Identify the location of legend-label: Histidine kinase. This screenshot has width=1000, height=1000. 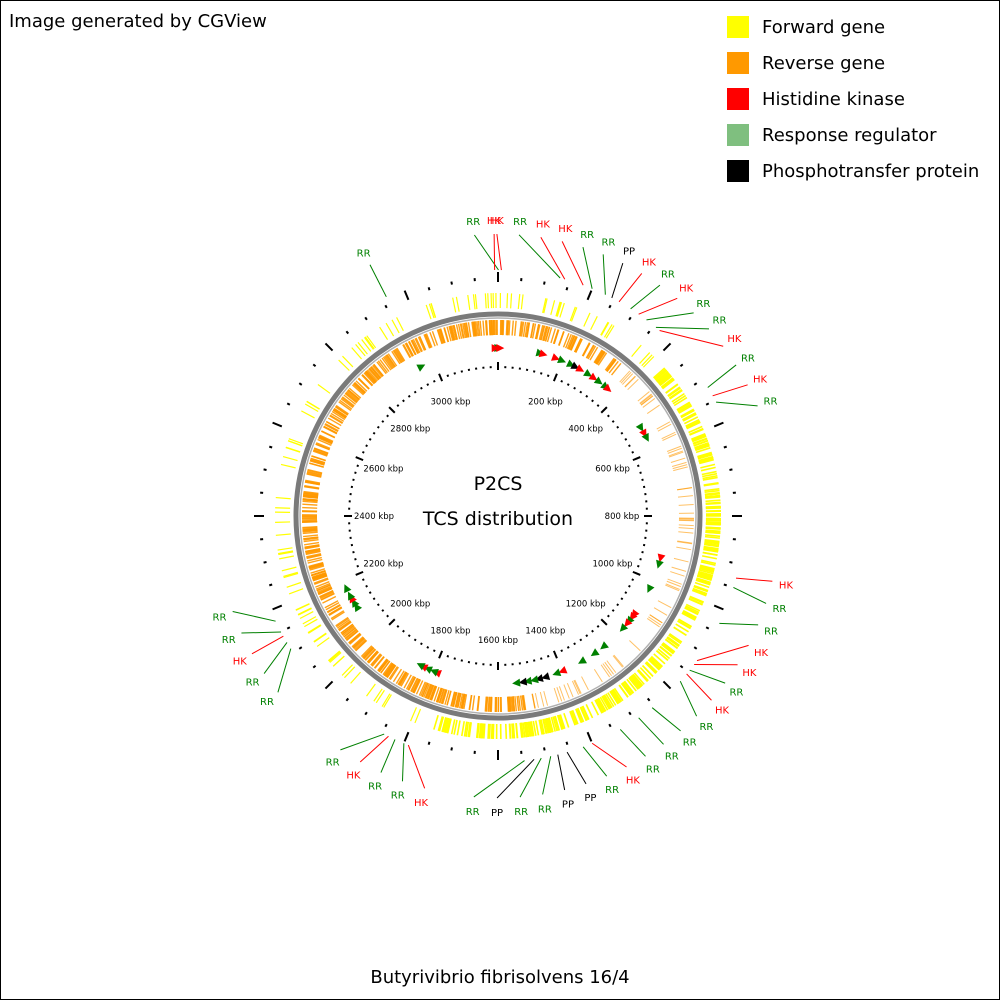
(833, 99).